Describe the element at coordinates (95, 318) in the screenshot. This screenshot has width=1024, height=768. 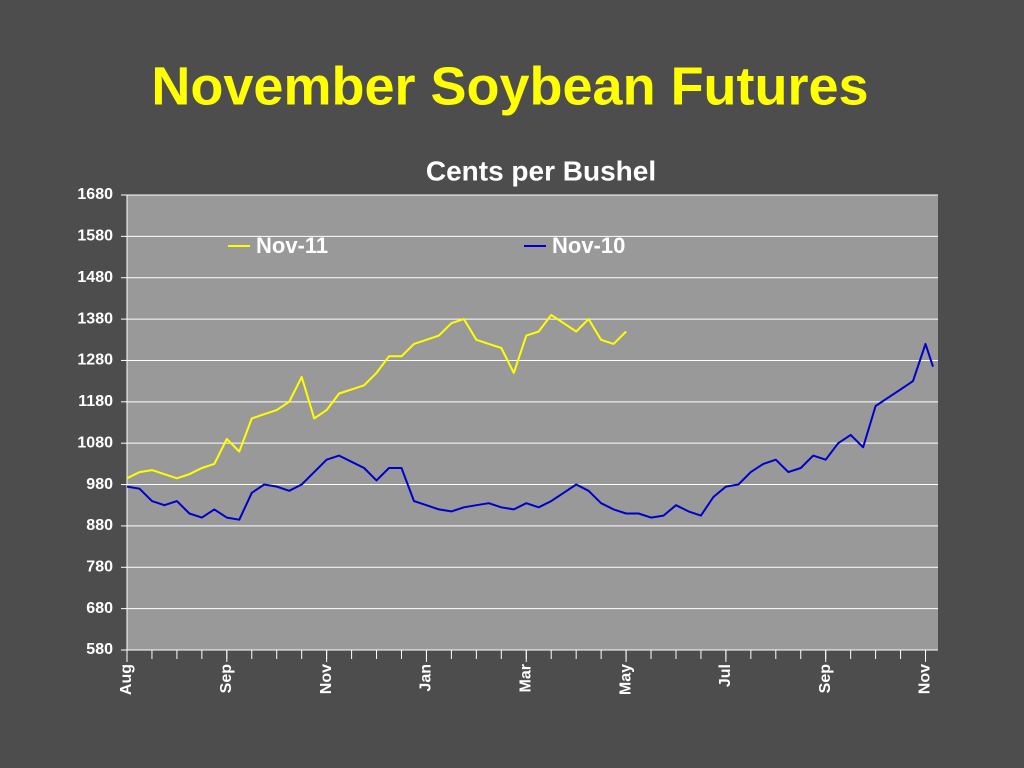
I see `y-tick-label: 1380` at that location.